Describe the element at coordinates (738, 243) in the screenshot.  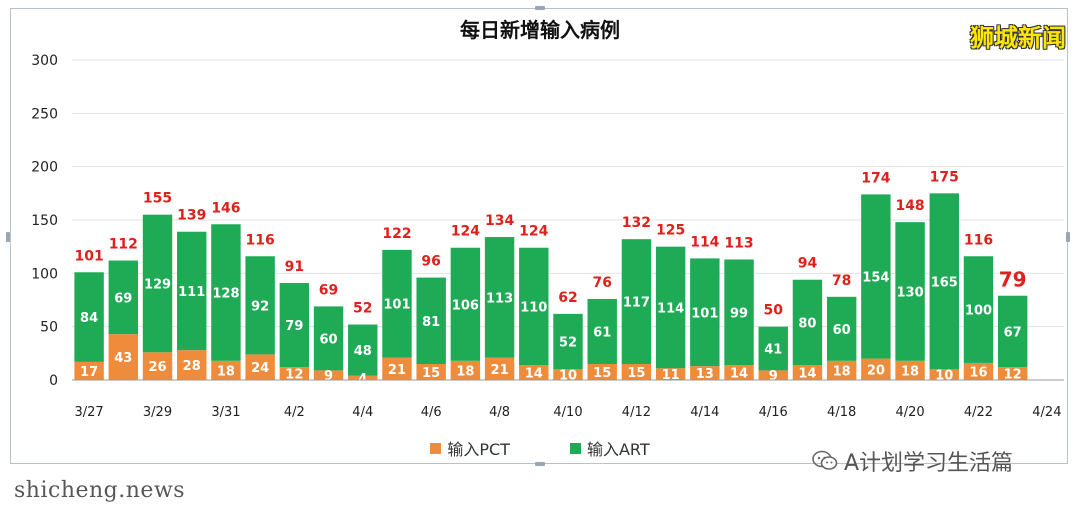
I see `data-label-total: 113` at that location.